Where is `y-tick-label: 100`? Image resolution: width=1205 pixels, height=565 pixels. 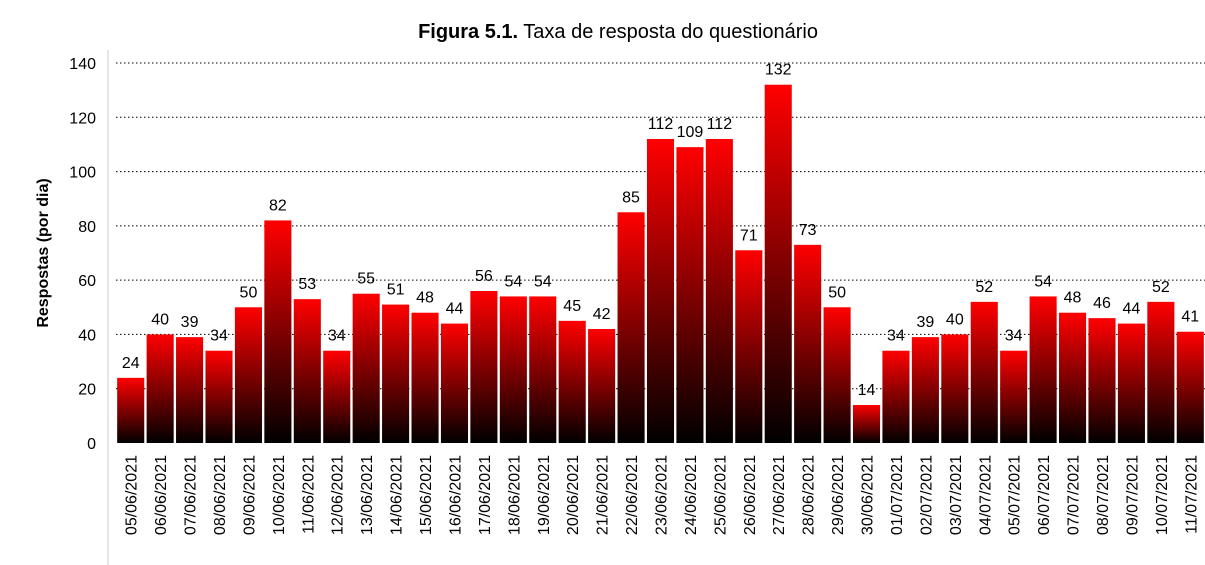 y-tick-label: 100 is located at coordinates (82, 173).